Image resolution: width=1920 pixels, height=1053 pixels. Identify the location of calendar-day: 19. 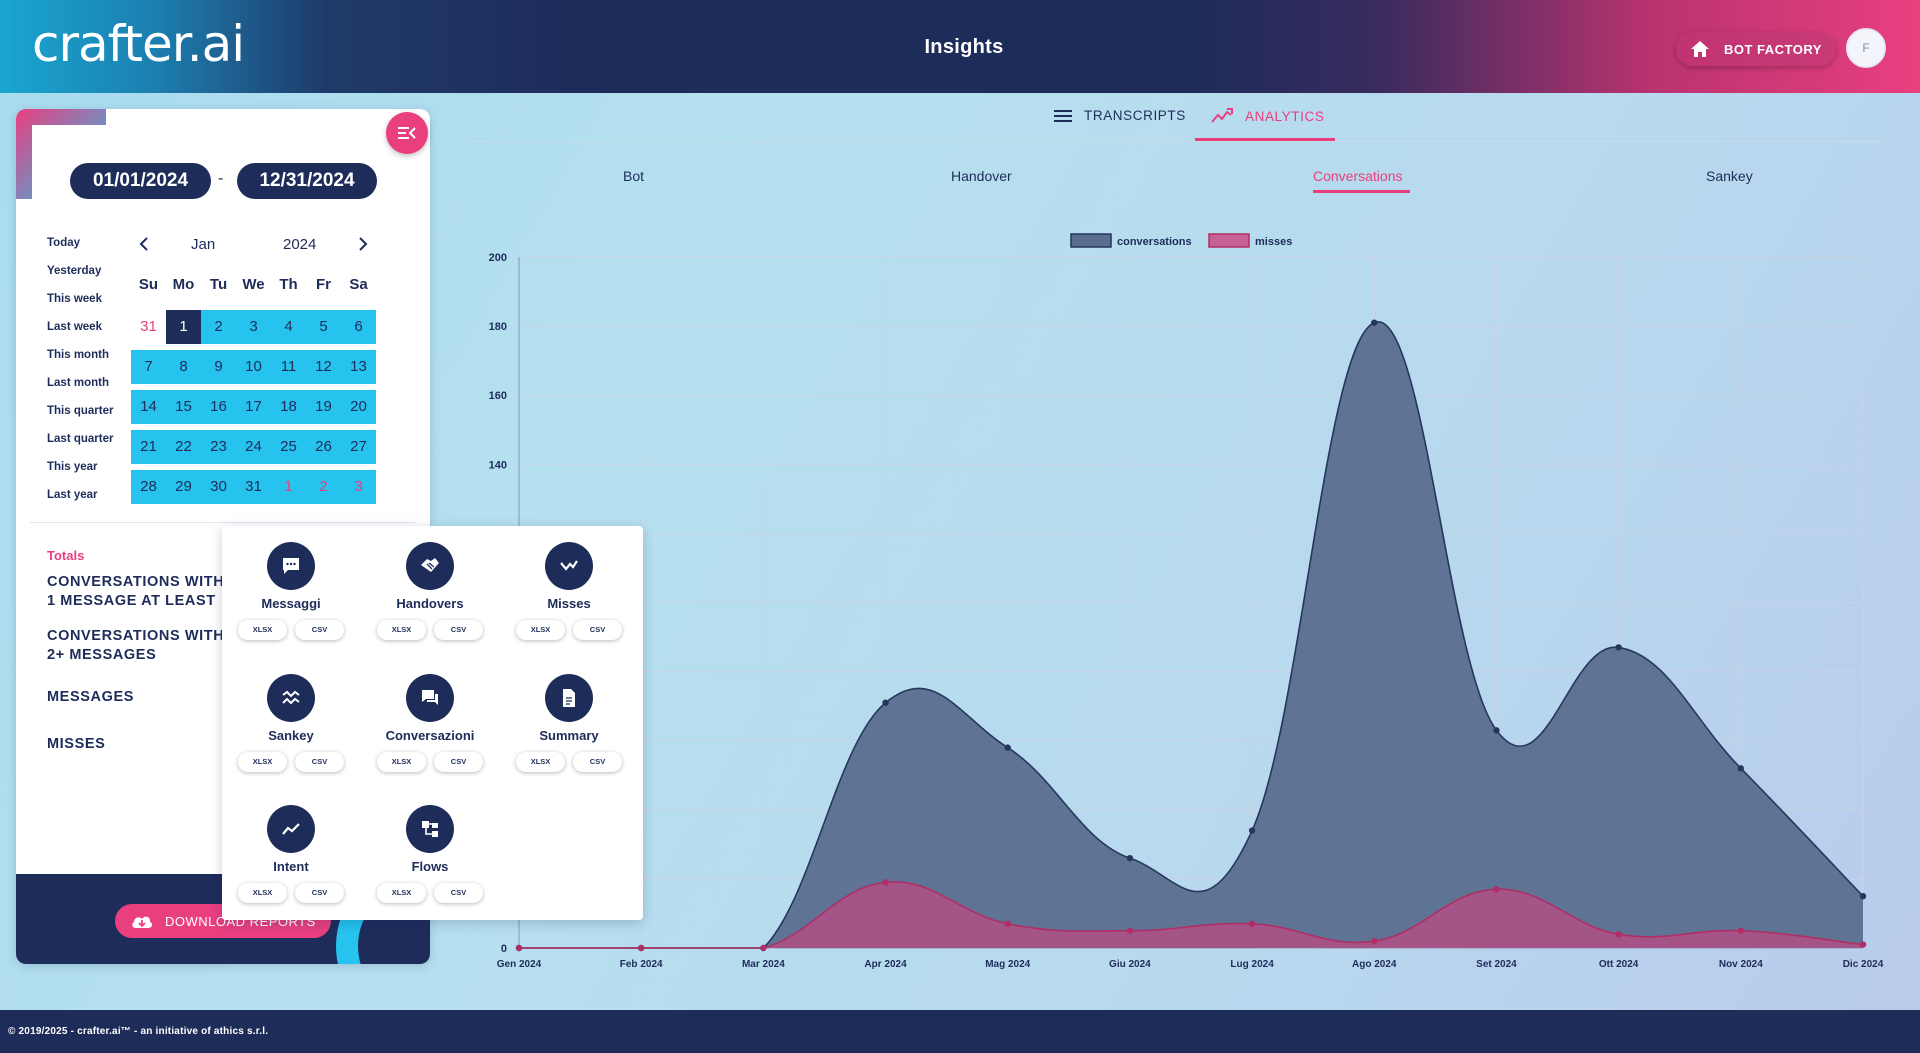
(323, 407).